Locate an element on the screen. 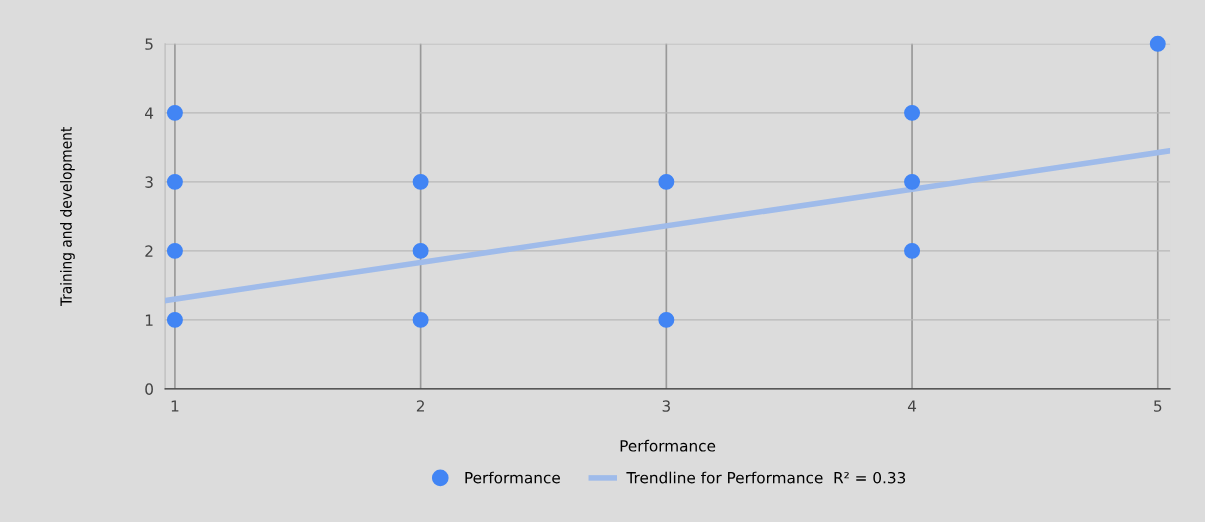 The width and height of the screenshot is (1205, 522). x-axis-title: Performance is located at coordinates (668, 445).